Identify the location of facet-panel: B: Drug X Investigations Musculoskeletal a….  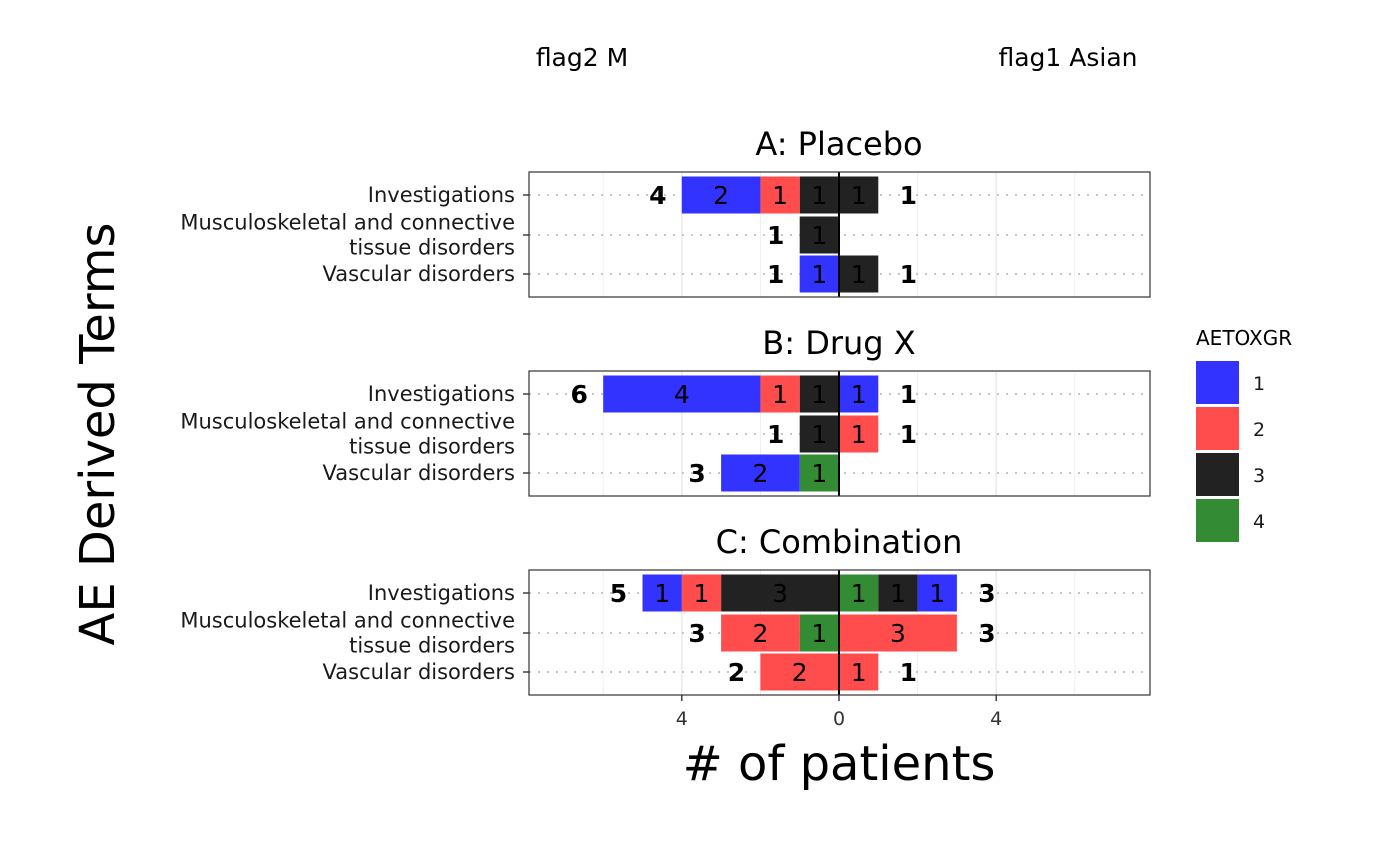
(665, 410).